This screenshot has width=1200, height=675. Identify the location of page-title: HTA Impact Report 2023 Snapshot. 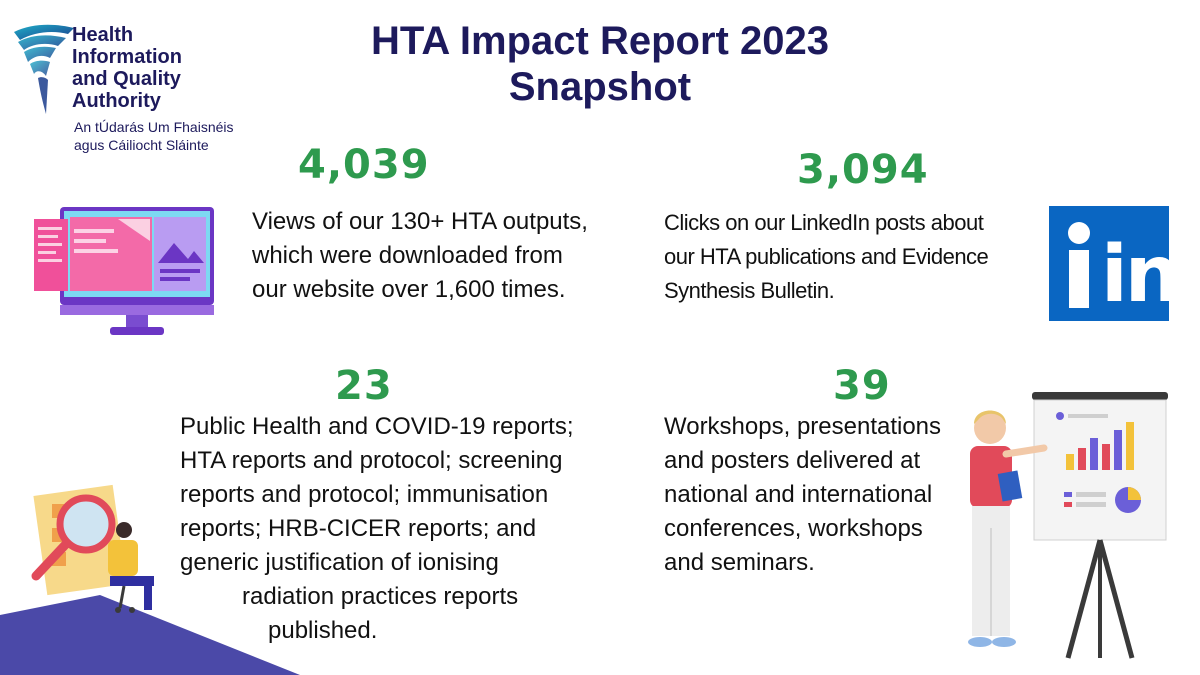
(600, 64).